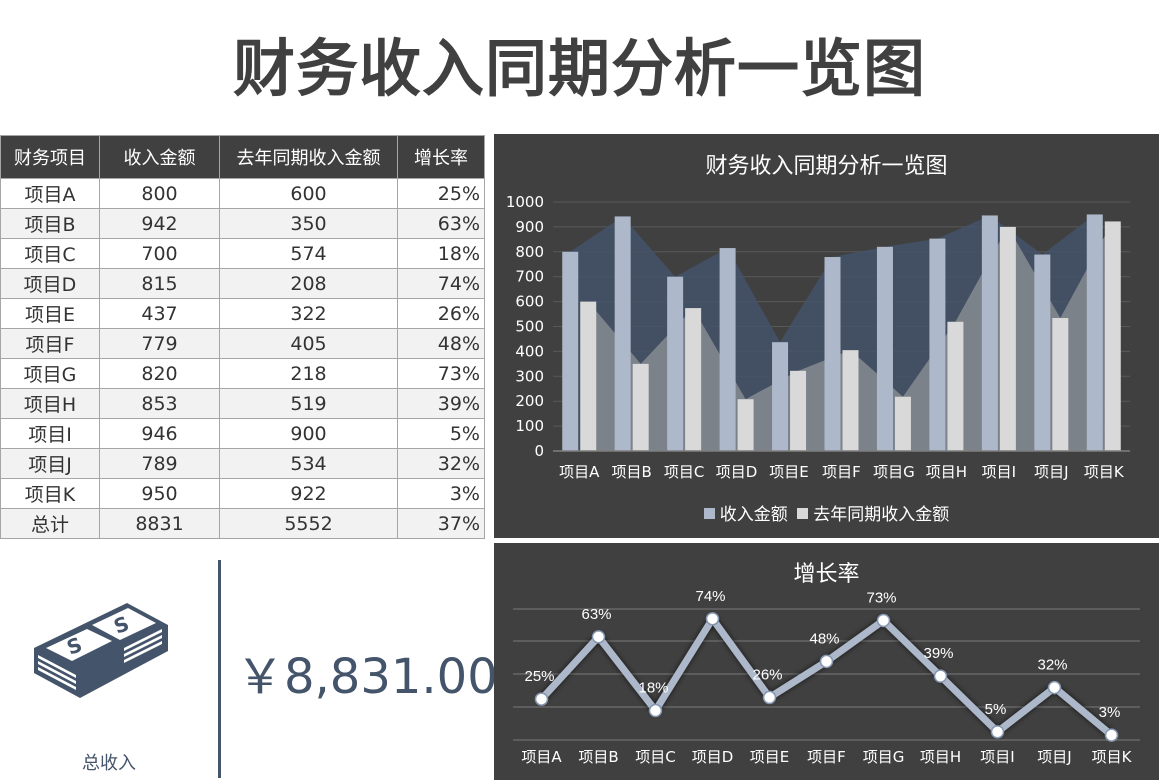  What do you see at coordinates (159, 493) in the screenshot?
I see `cell-income: 950` at bounding box center [159, 493].